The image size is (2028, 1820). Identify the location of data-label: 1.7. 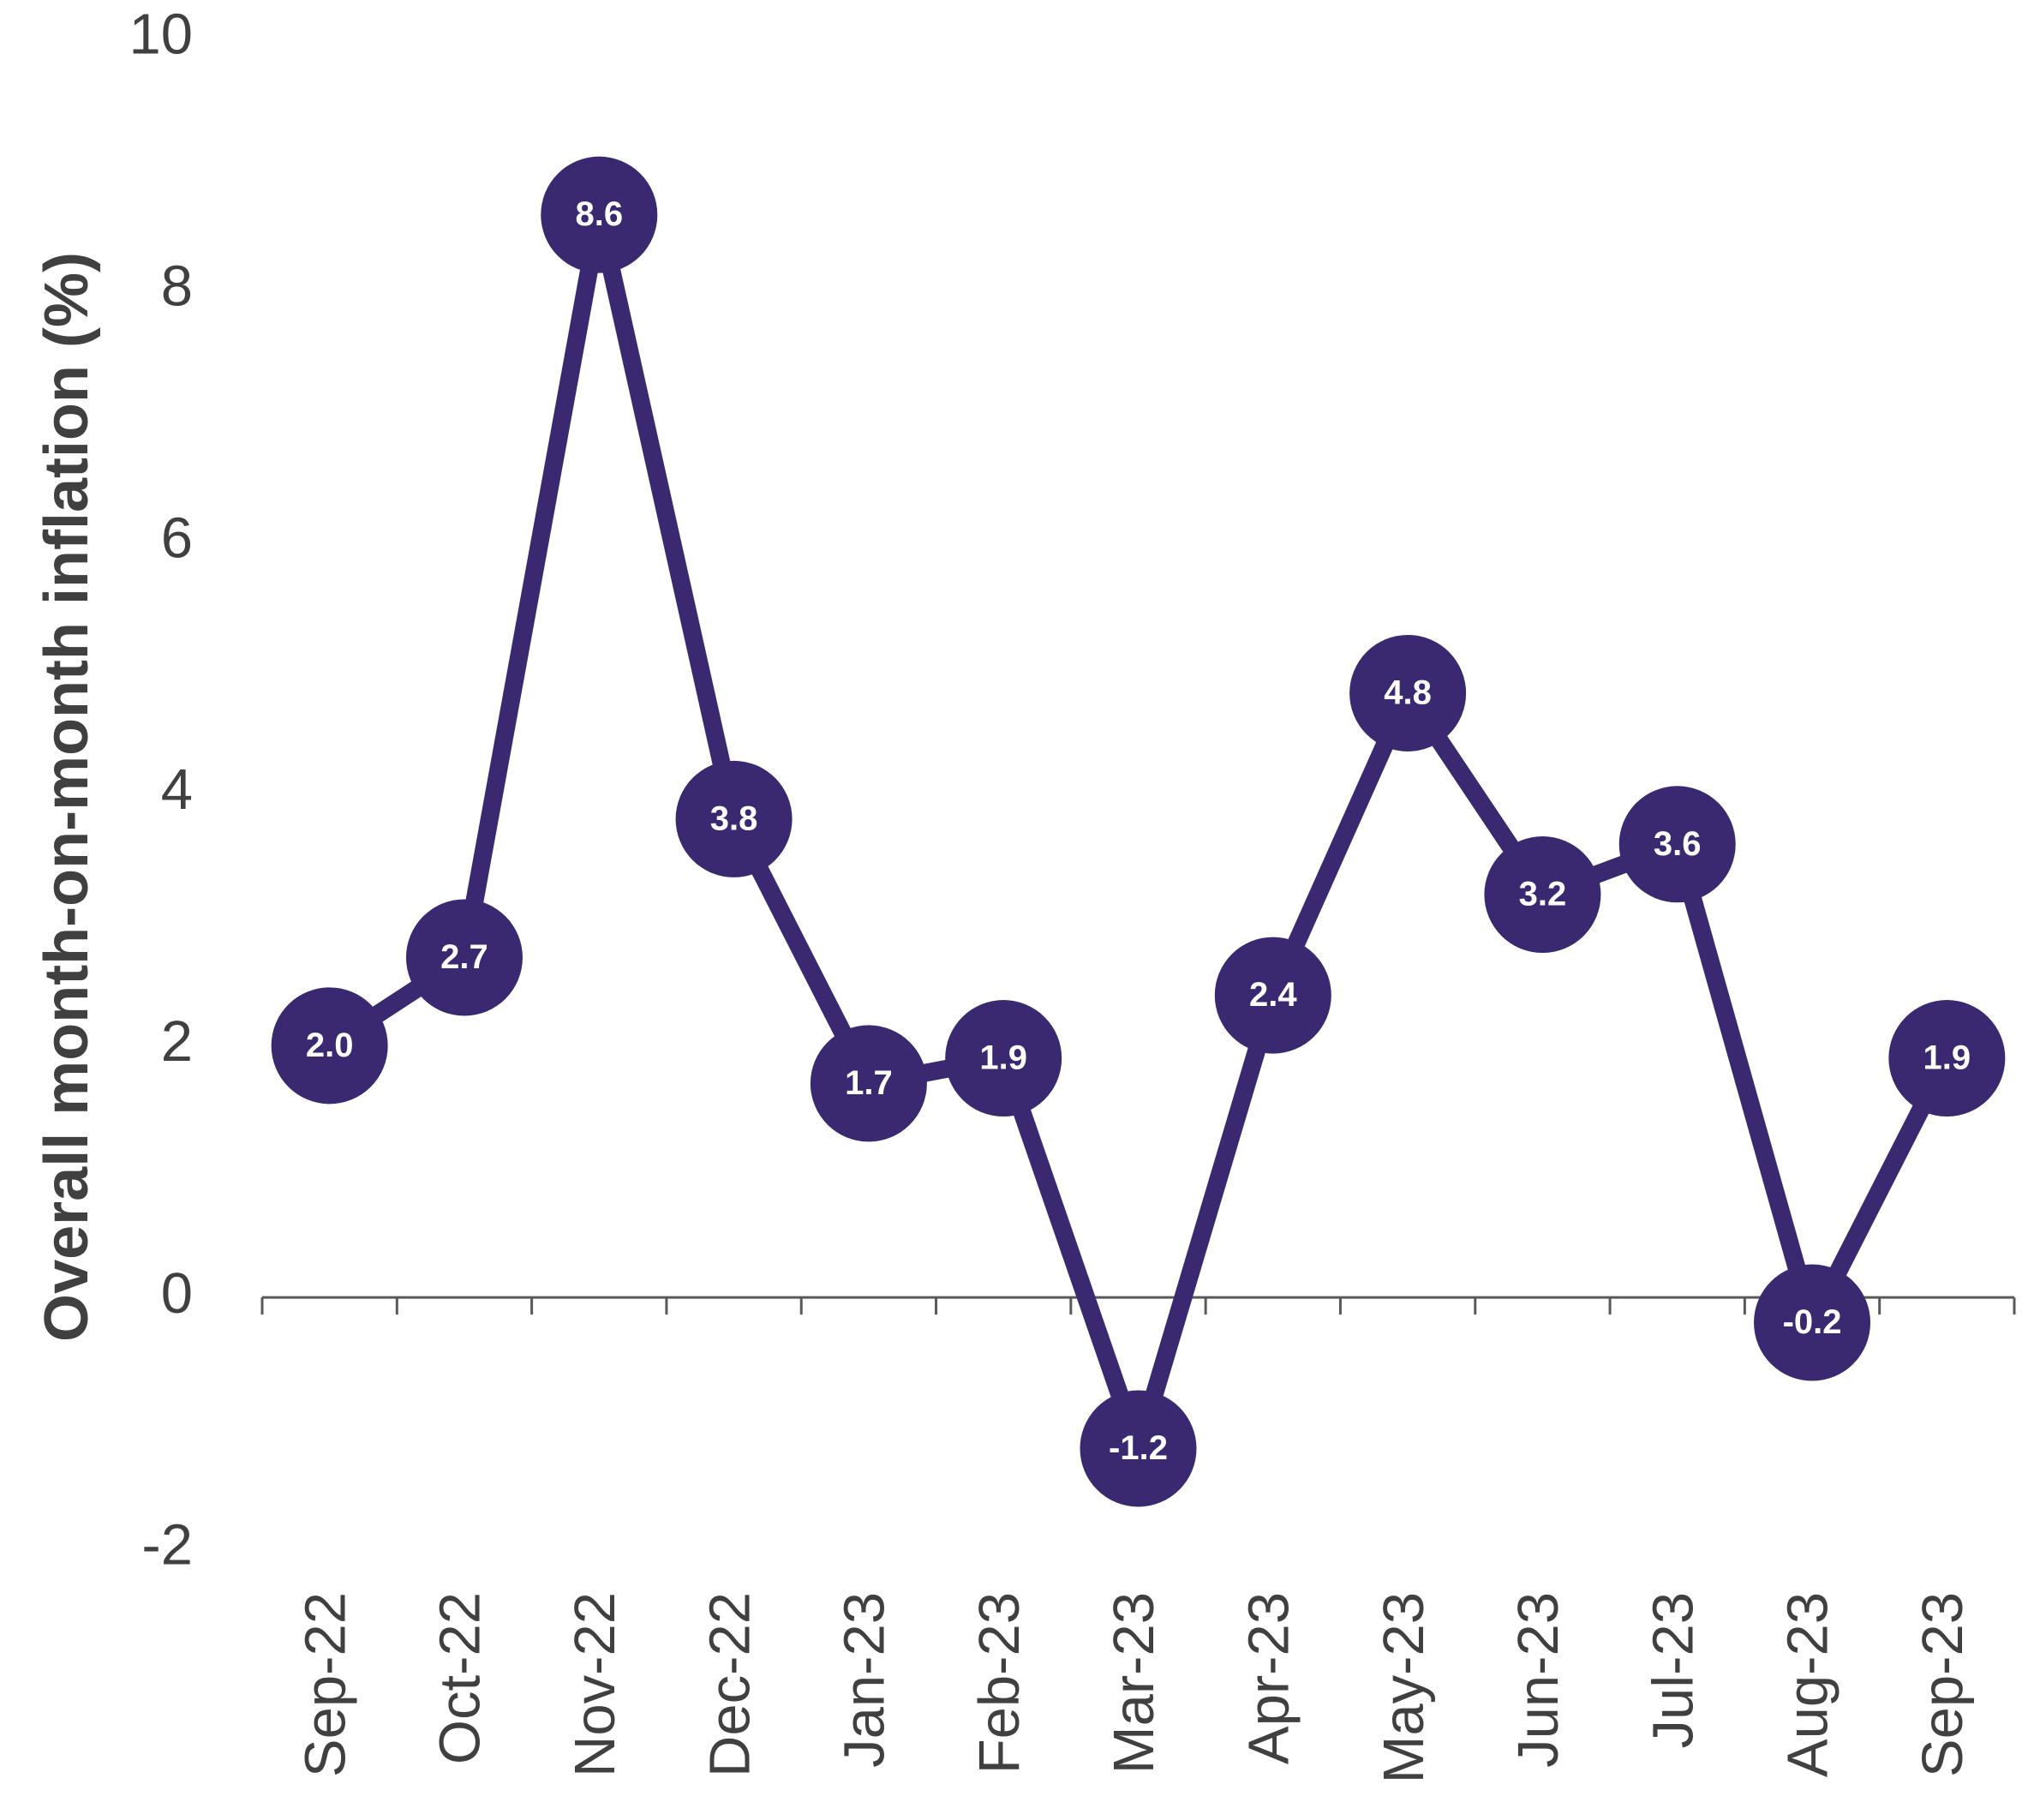
(869, 1083).